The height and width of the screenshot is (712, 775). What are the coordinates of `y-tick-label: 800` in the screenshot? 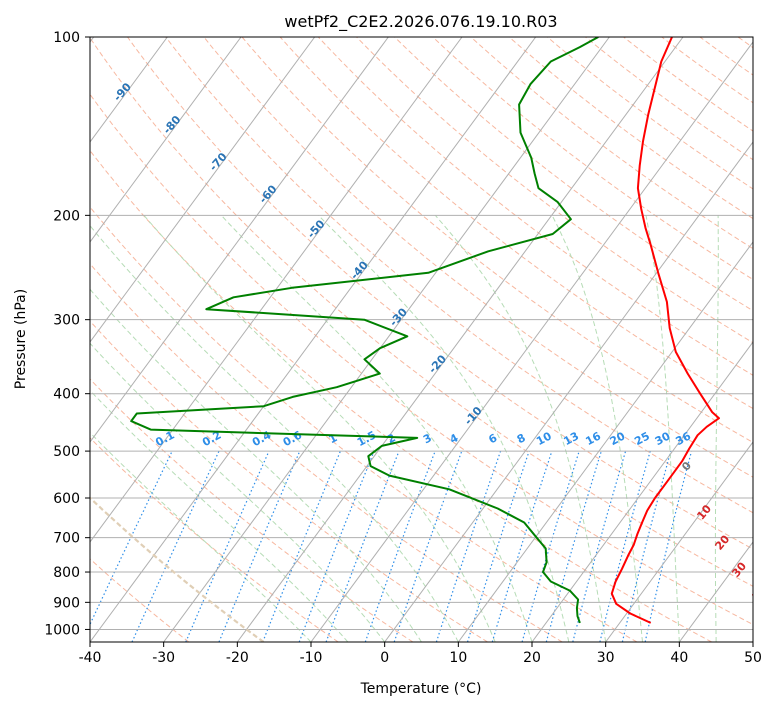 It's located at (66, 573).